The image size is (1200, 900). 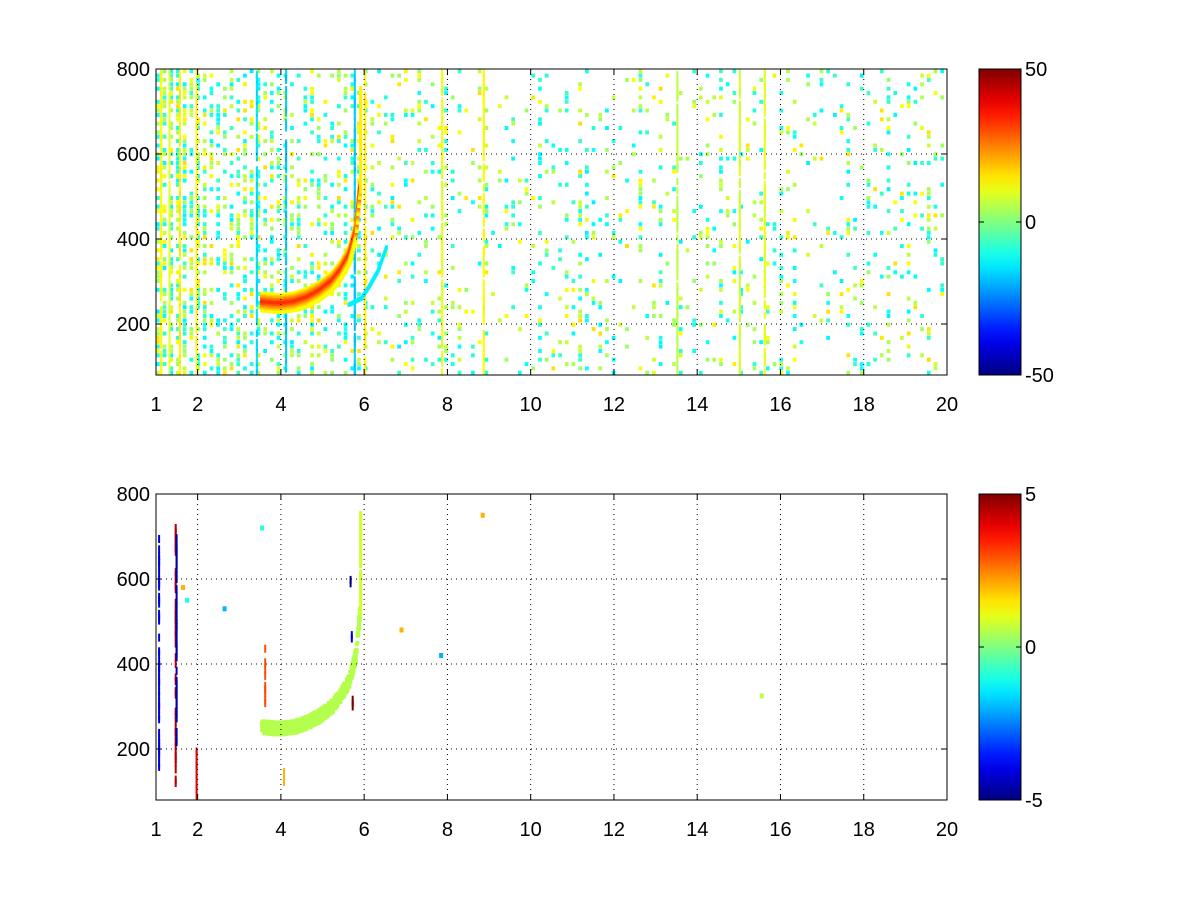 What do you see at coordinates (447, 405) in the screenshot?
I see `x-tick-label: 8` at bounding box center [447, 405].